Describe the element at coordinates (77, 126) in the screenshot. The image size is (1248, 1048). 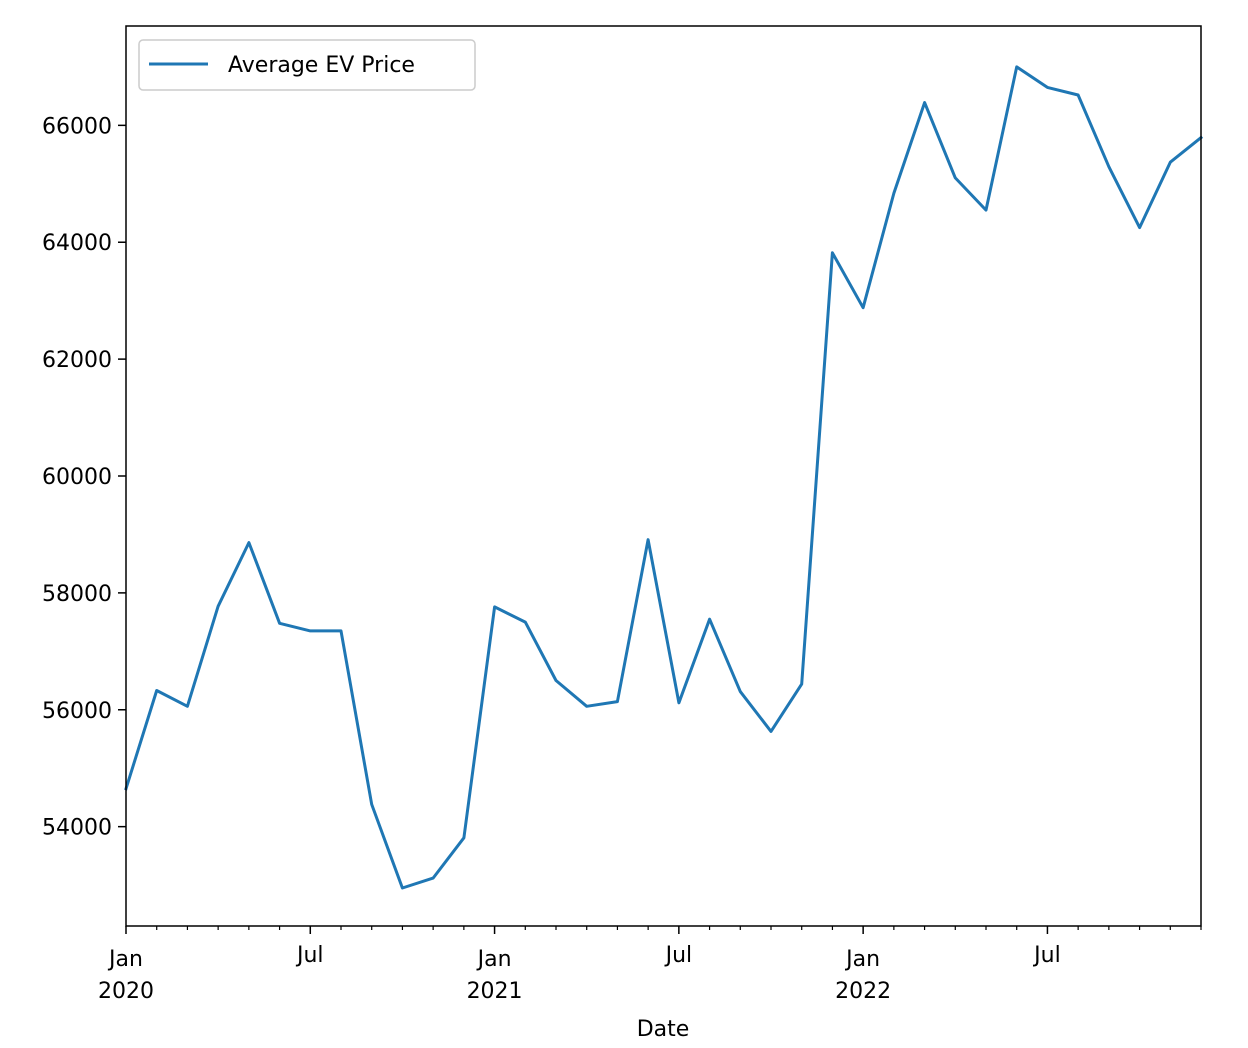
I see `y-tick-label: 66000` at that location.